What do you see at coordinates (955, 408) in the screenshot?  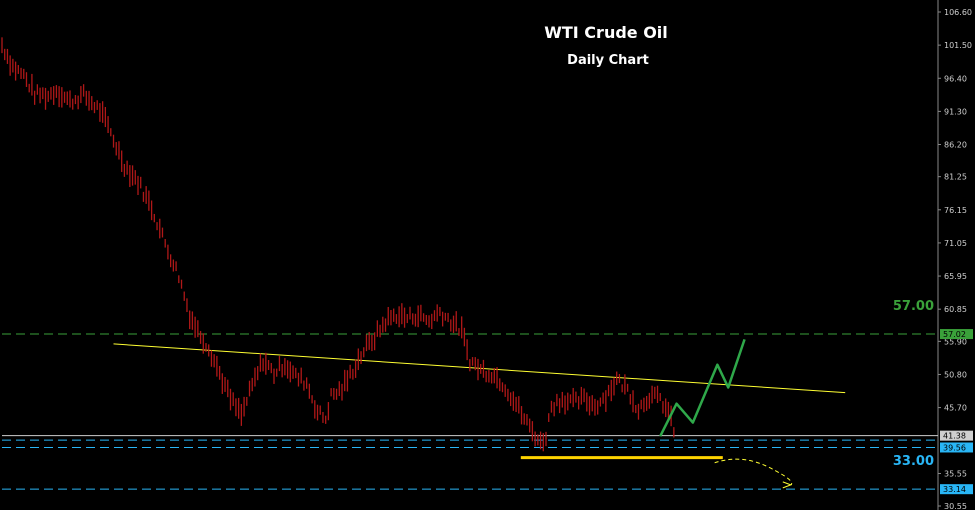 I see `axis-tick-label: 45.70` at bounding box center [955, 408].